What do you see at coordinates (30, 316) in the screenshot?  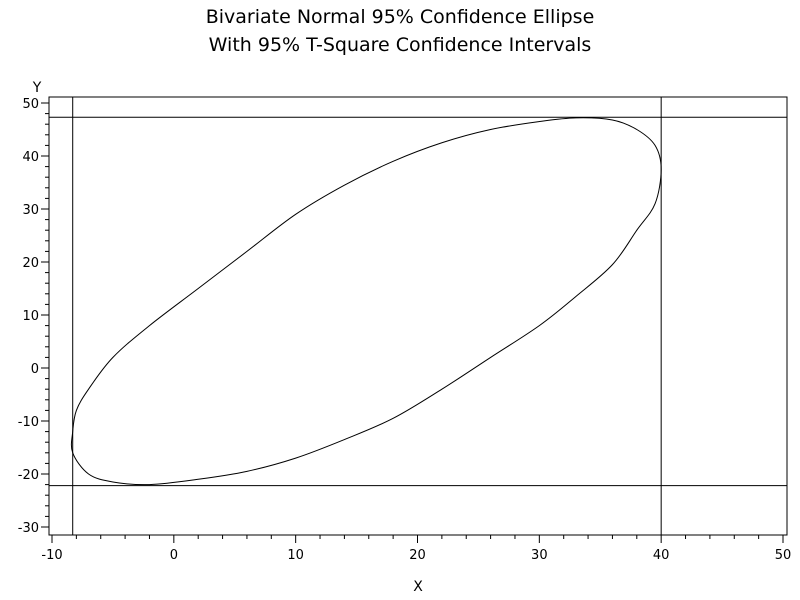 I see `y-tick-label: 10` at bounding box center [30, 316].